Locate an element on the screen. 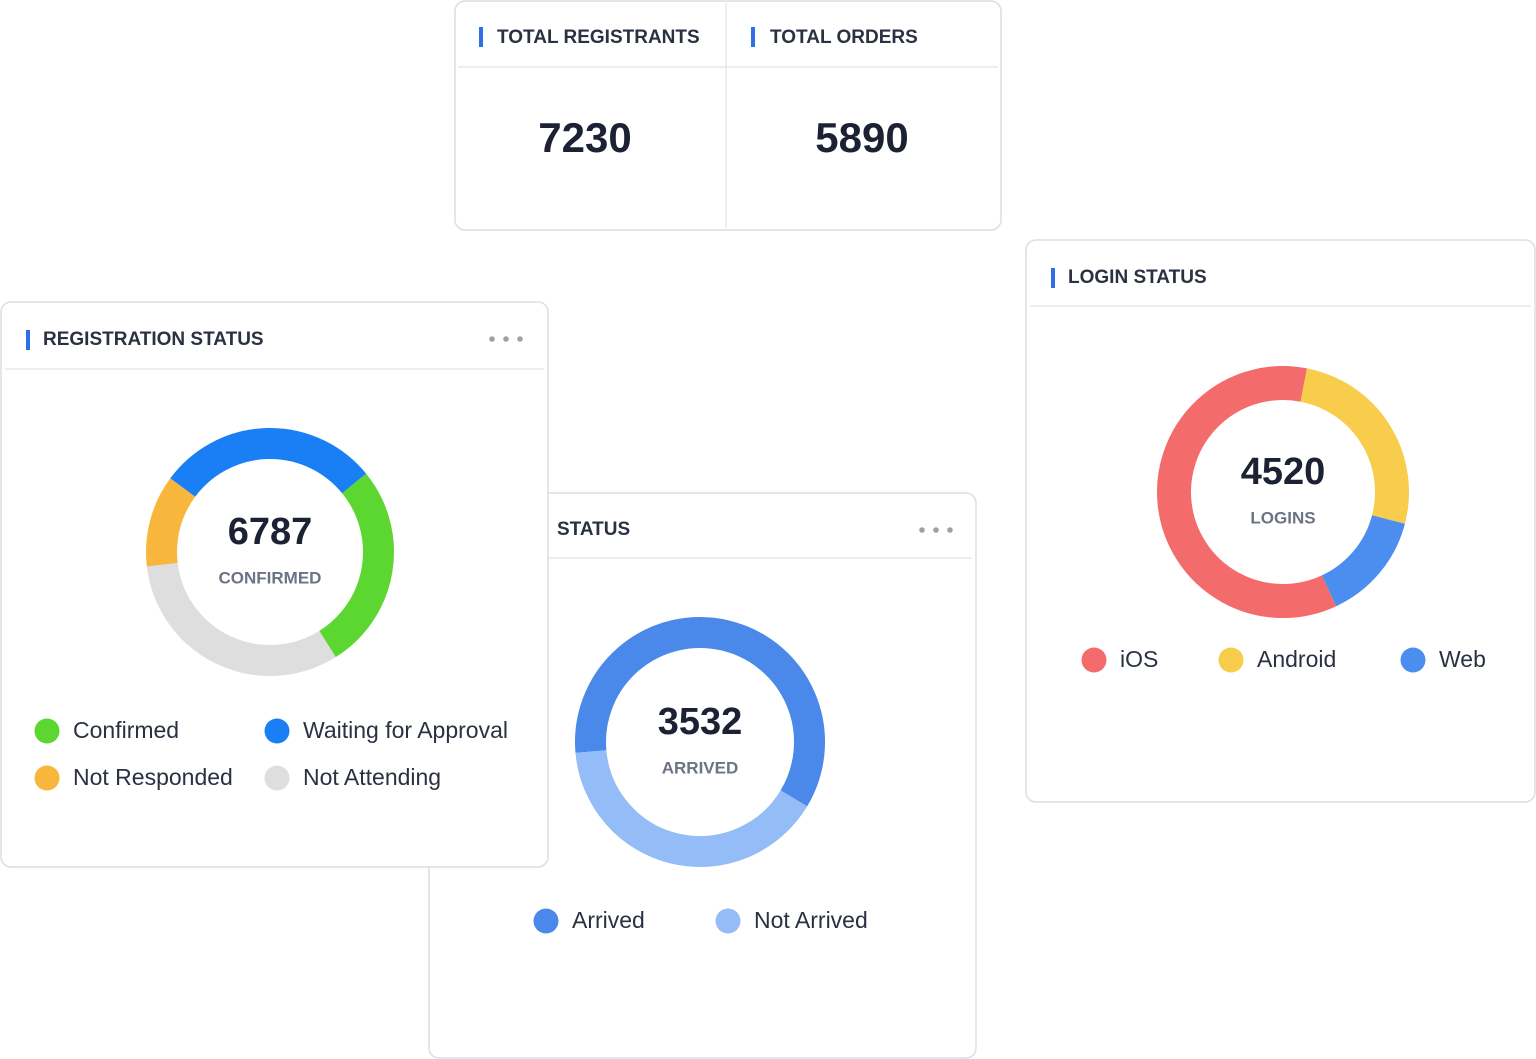 This screenshot has height=1059, width=1536. stats-card is located at coordinates (728, 115).